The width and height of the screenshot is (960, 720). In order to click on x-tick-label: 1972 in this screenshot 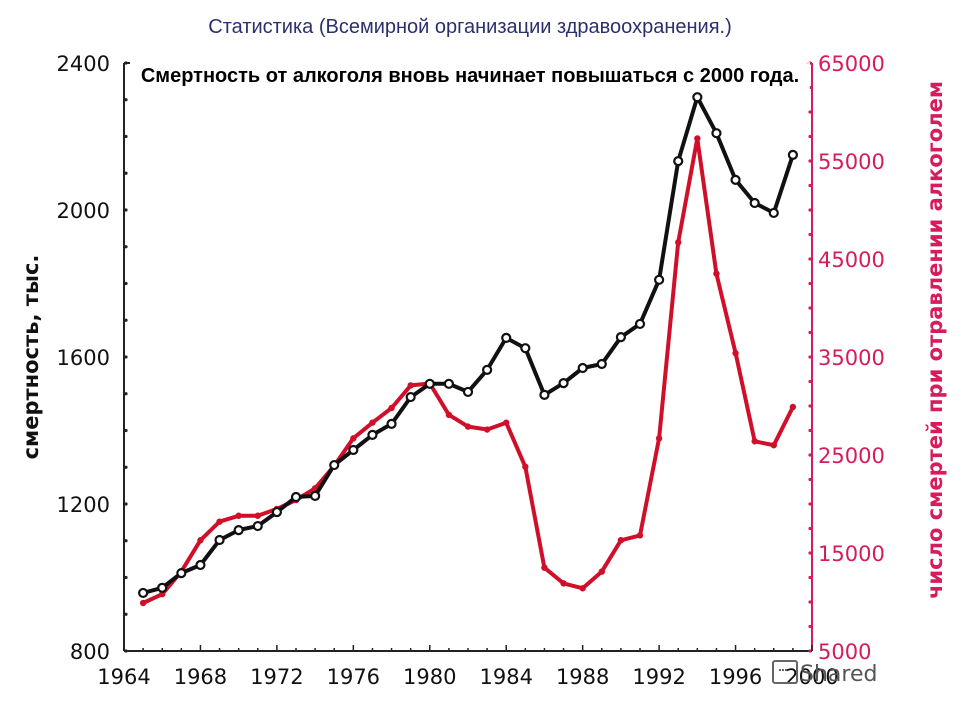, I will do `click(276, 677)`.